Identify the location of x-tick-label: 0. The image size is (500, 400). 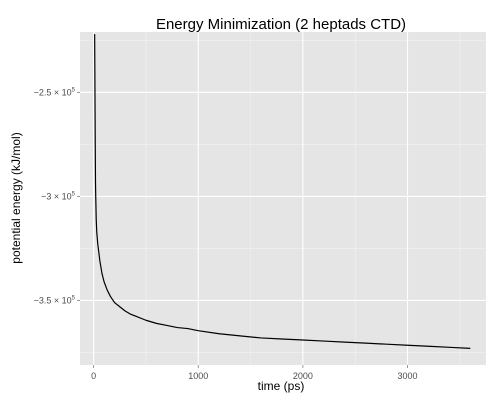
(93, 376).